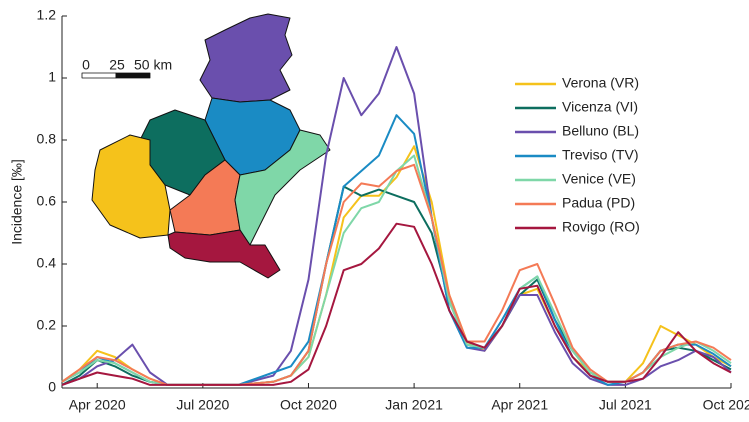 The height and width of the screenshot is (422, 749). Describe the element at coordinates (600, 131) in the screenshot. I see `legend-label: Belluno (BL)` at that location.